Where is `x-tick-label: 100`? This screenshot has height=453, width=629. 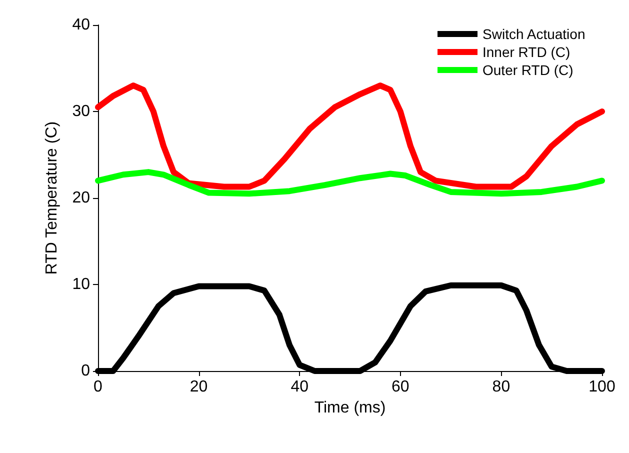 x-tick-label: 100 is located at coordinates (602, 387).